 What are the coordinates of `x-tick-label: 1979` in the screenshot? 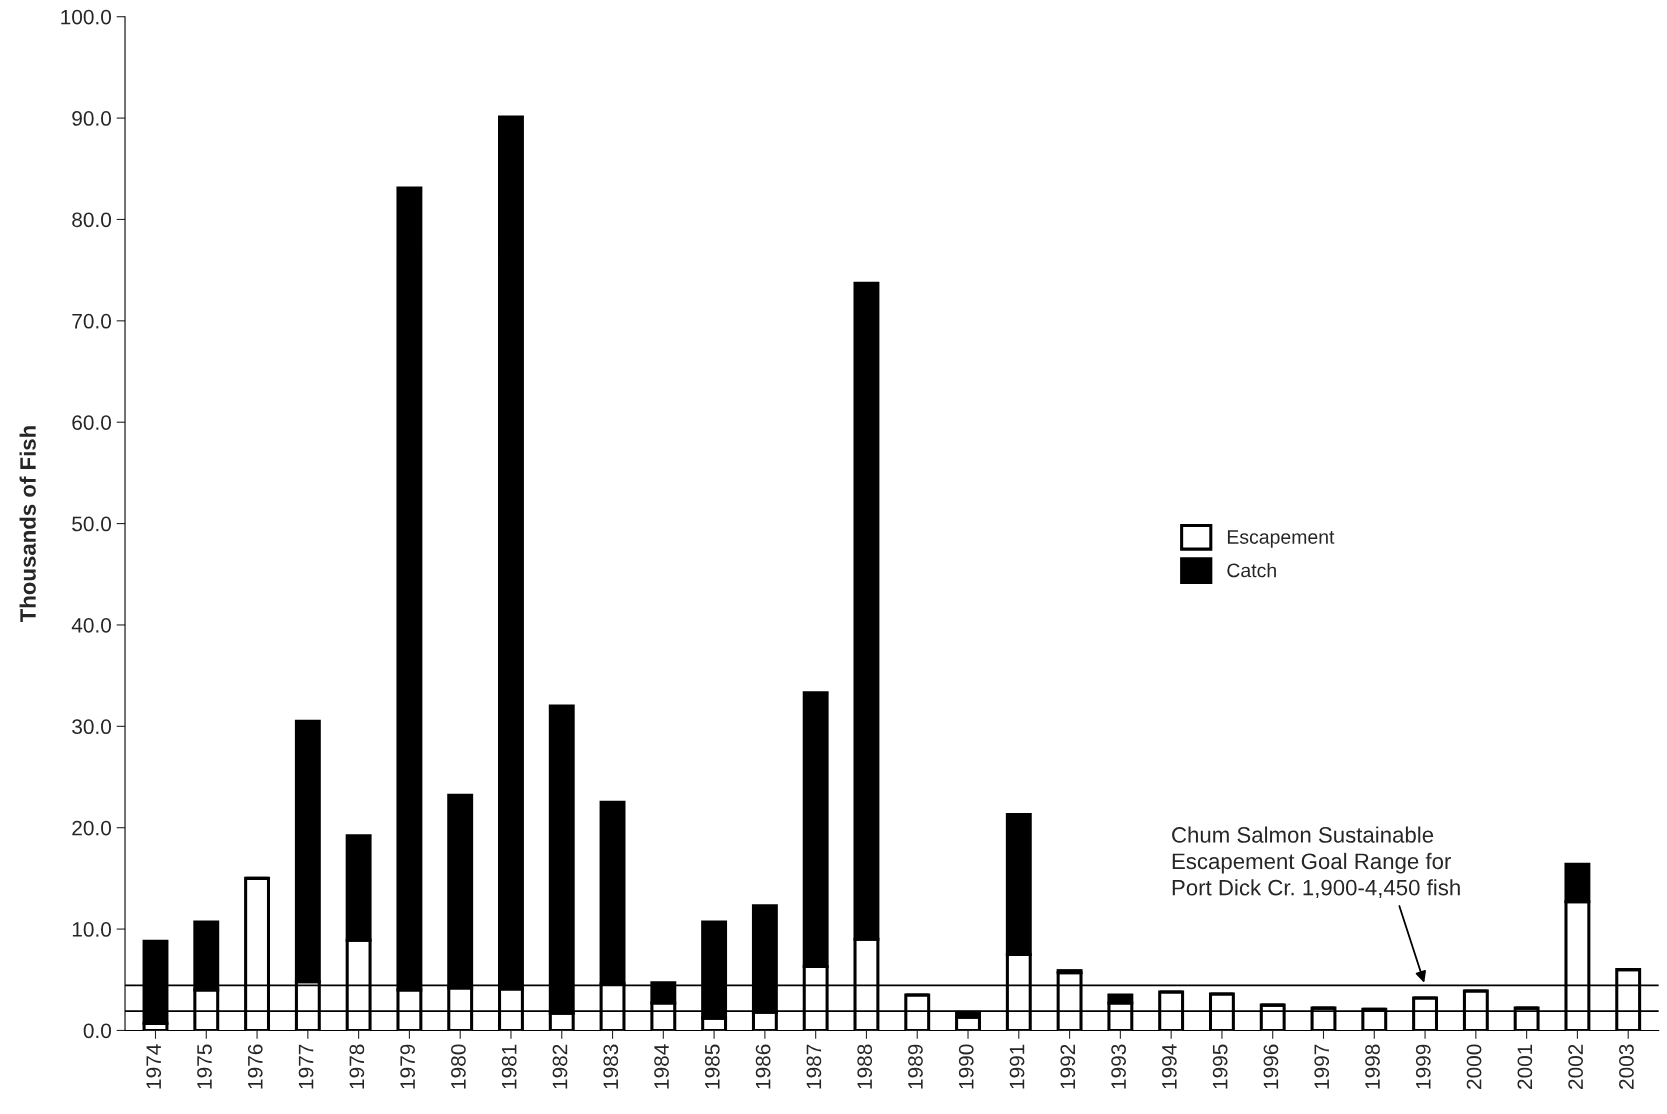 It's located at (407, 1066).